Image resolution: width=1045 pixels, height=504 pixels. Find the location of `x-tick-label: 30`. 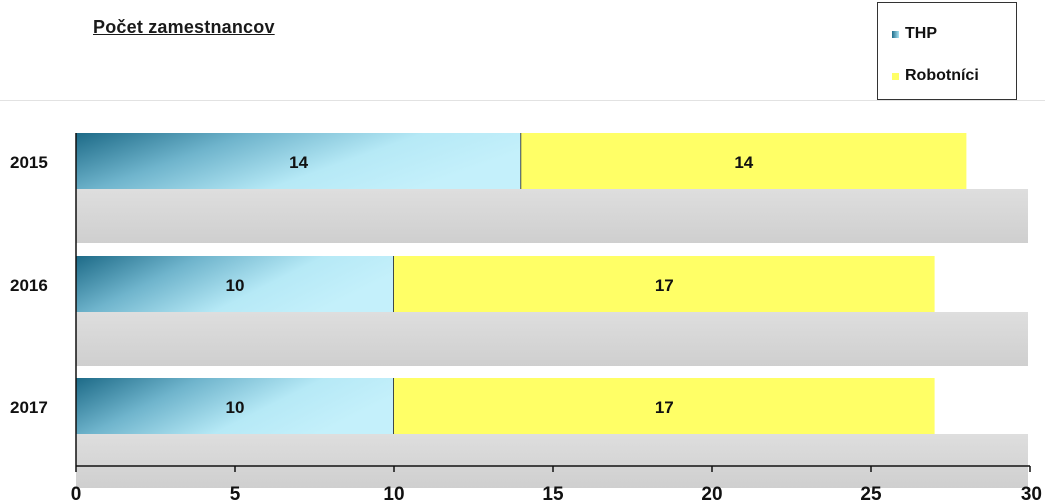

x-tick-label: 30 is located at coordinates (1031, 494).